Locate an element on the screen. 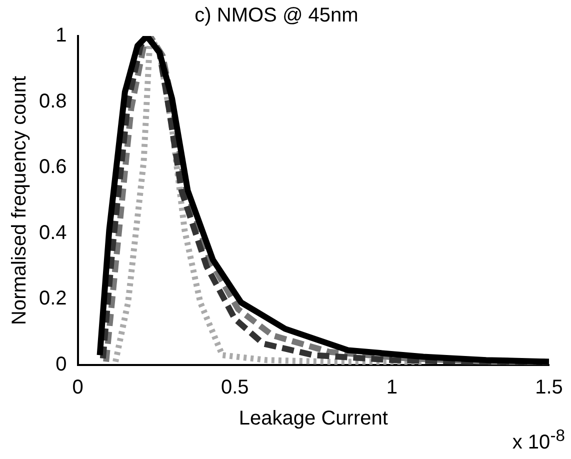 Image resolution: width=571 pixels, height=459 pixels. y-axis-title: Normalised frequency count is located at coordinates (19, 201).